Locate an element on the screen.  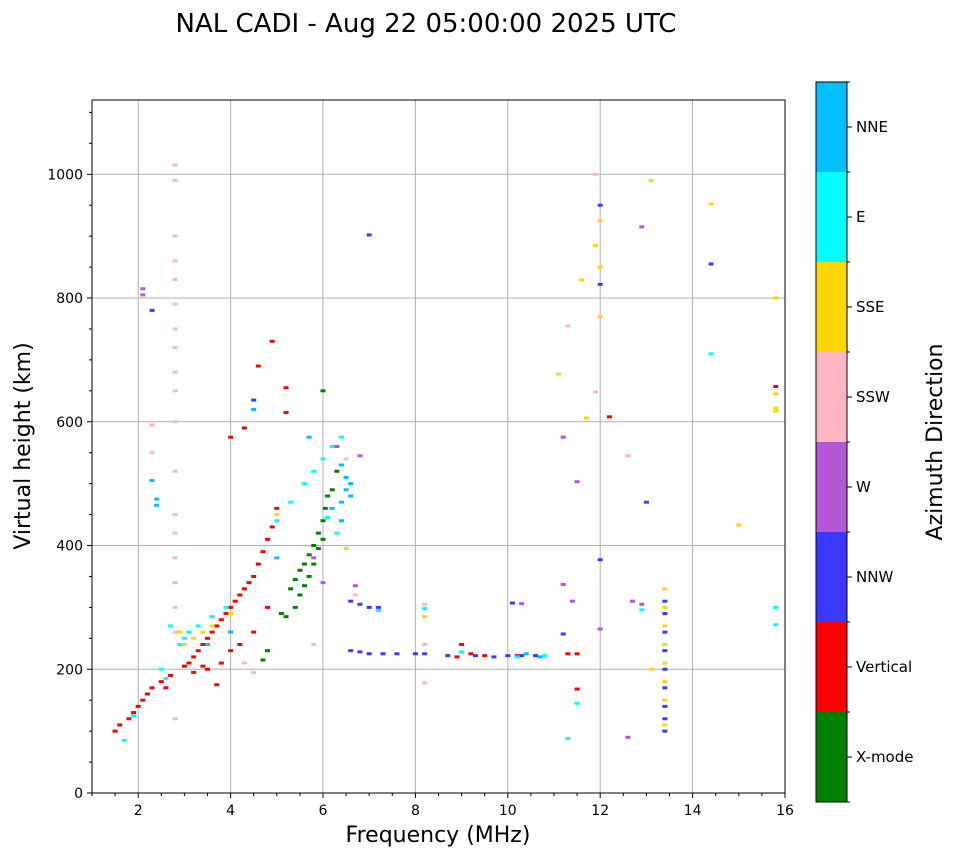
colorbar-tick-label: X-mode is located at coordinates (884, 757).